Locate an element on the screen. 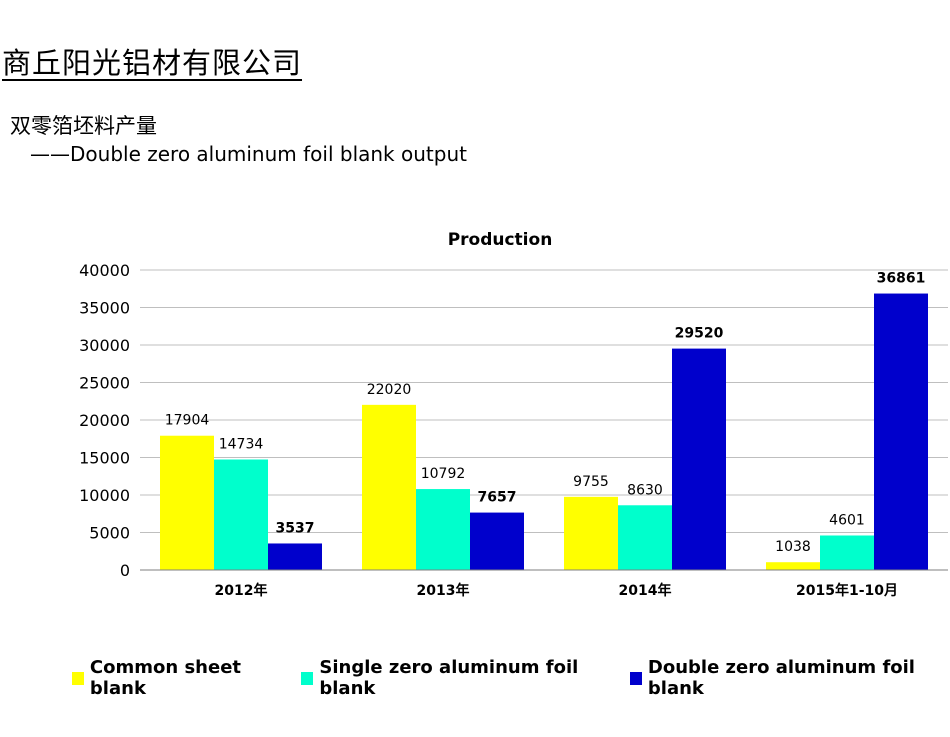  x-tick-label: 2015年1-10月 is located at coordinates (847, 590).